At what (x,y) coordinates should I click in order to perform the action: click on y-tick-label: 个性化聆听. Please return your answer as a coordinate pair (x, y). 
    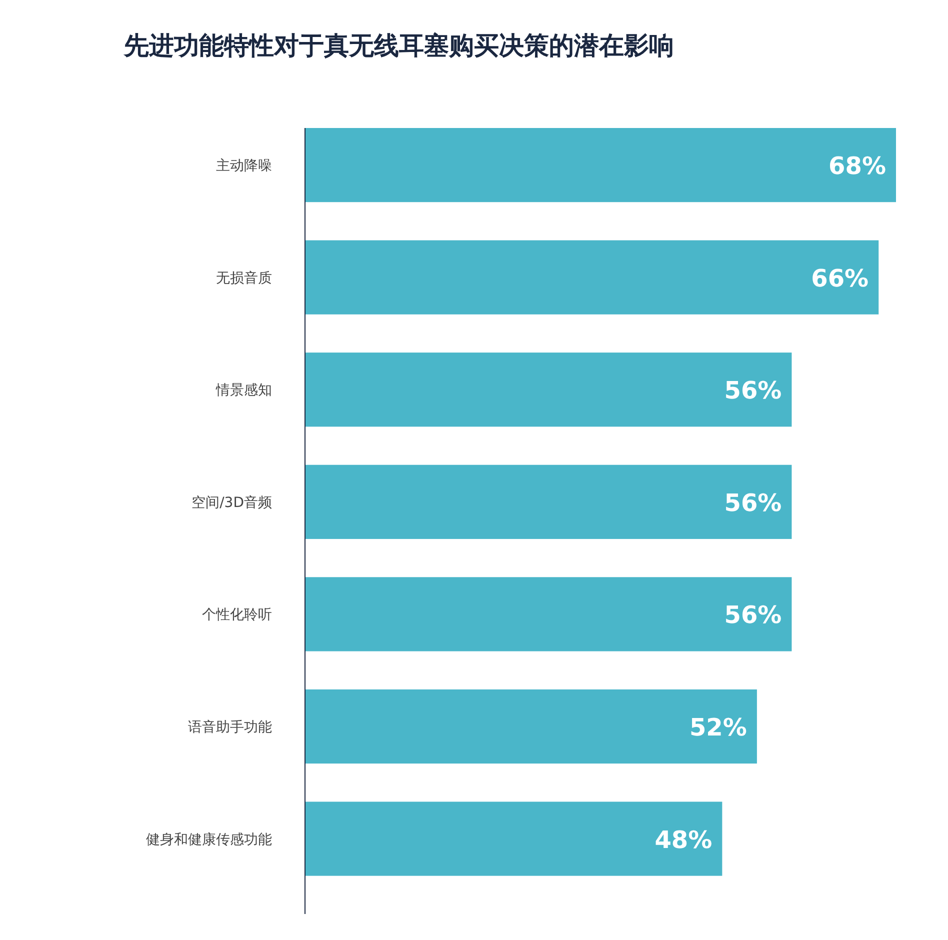
    Looking at the image, I should click on (237, 615).